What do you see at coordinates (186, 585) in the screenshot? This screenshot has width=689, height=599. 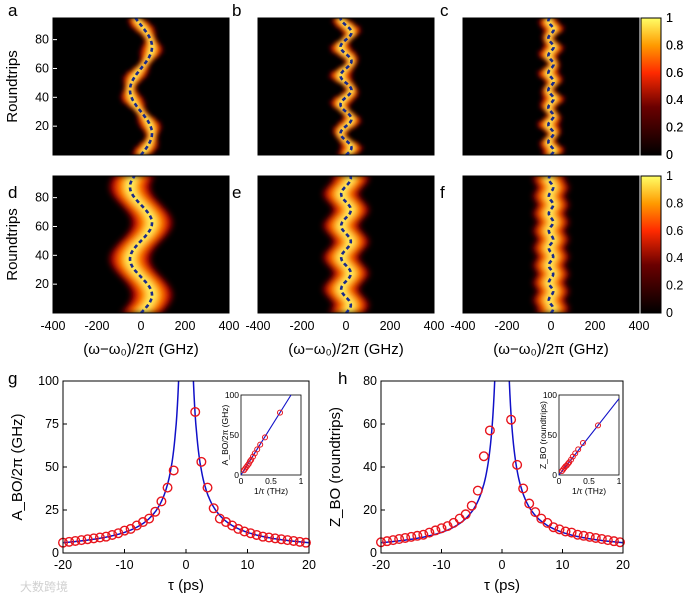 I see `x-axis-label: τ (ps)` at bounding box center [186, 585].